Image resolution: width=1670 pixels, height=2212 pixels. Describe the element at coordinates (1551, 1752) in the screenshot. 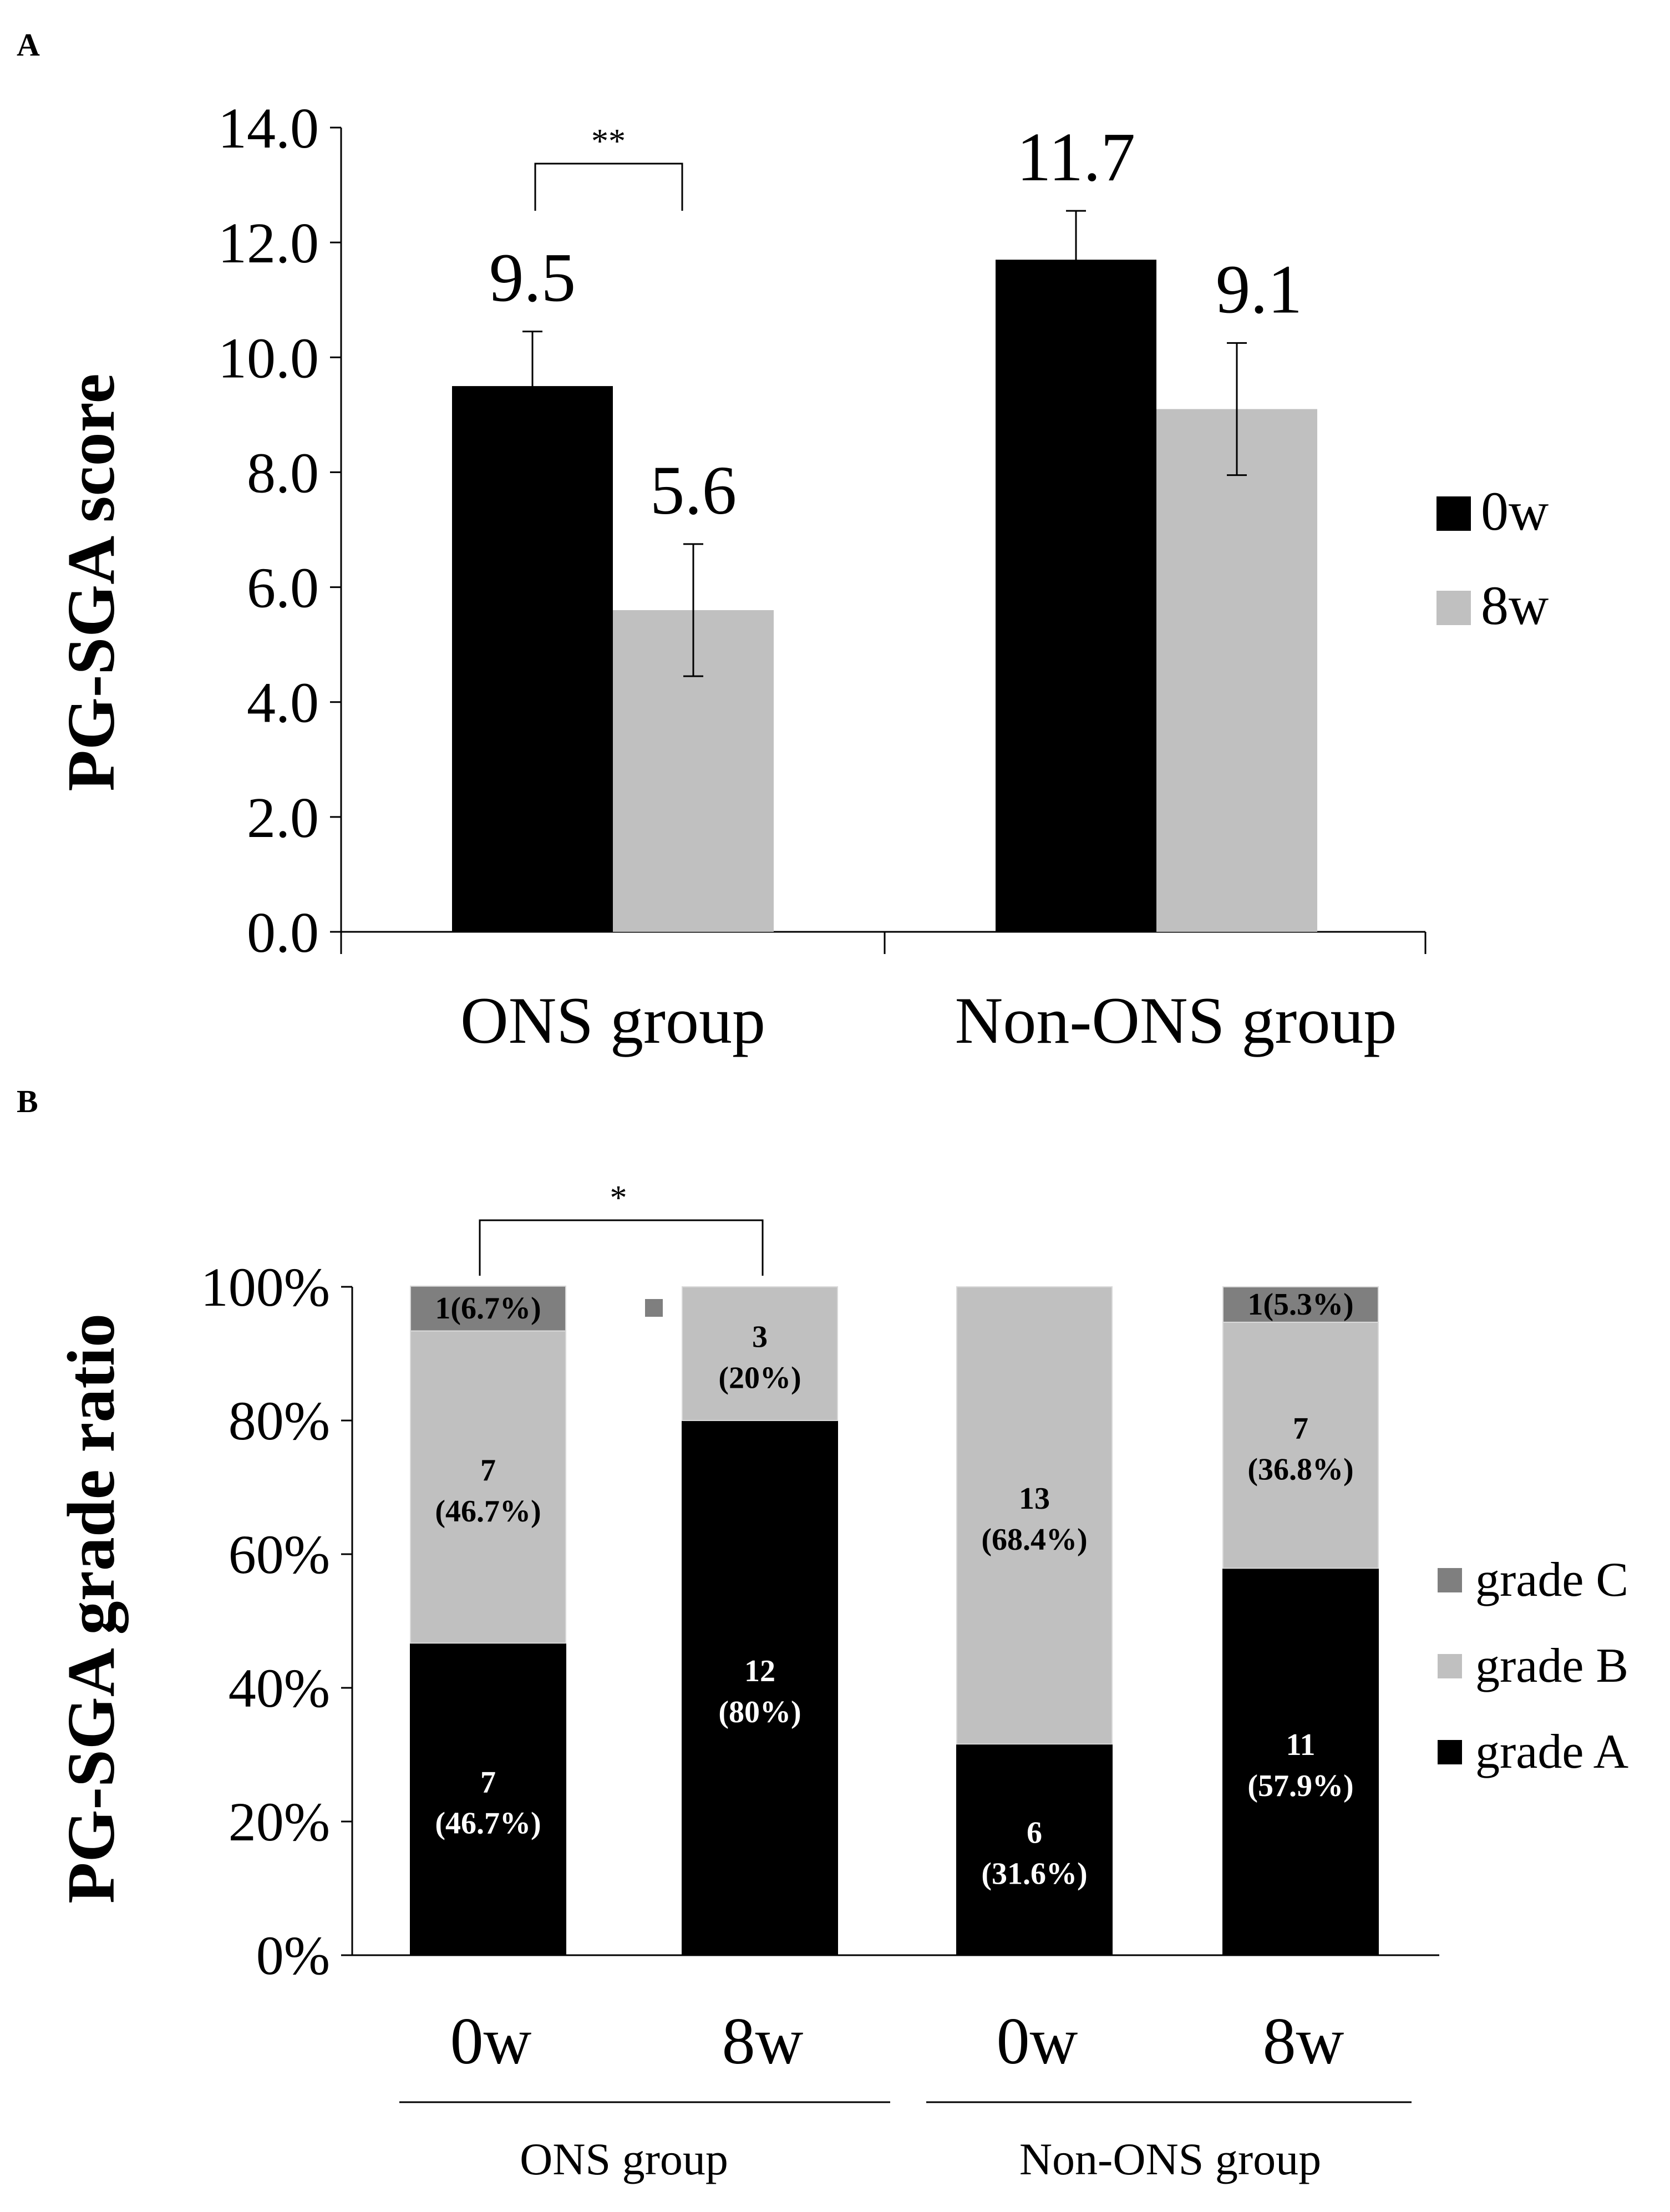

I see `chart-b-legend-label: grade A` at that location.